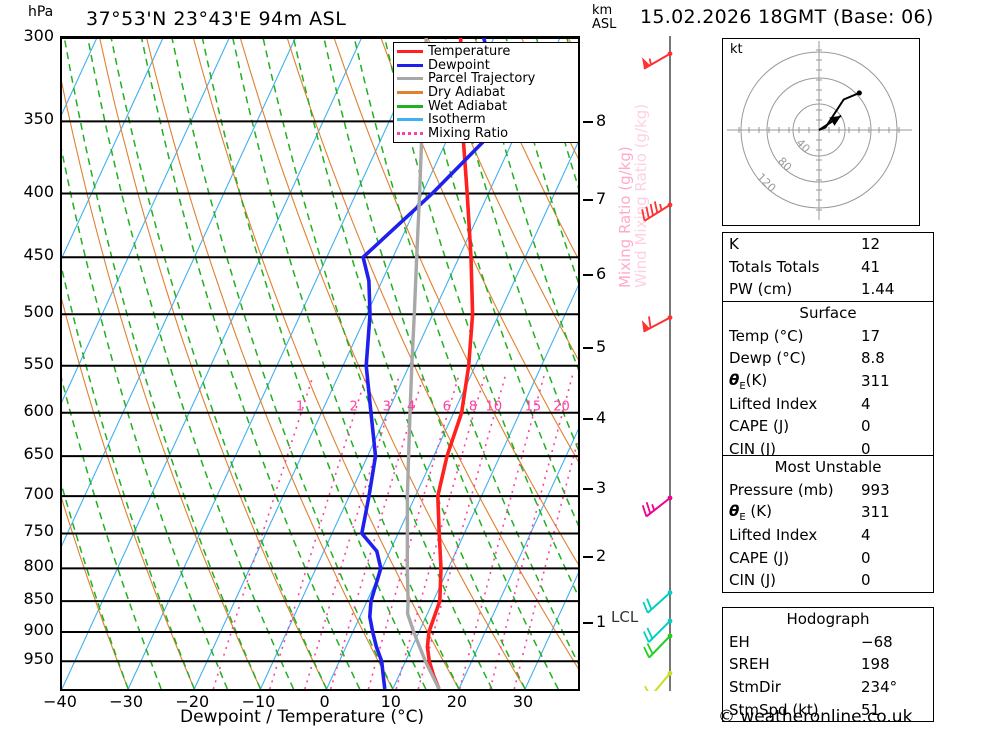 The width and height of the screenshot is (1000, 733). I want to click on altitude-unit-label: km ASL, so click(604, 18).